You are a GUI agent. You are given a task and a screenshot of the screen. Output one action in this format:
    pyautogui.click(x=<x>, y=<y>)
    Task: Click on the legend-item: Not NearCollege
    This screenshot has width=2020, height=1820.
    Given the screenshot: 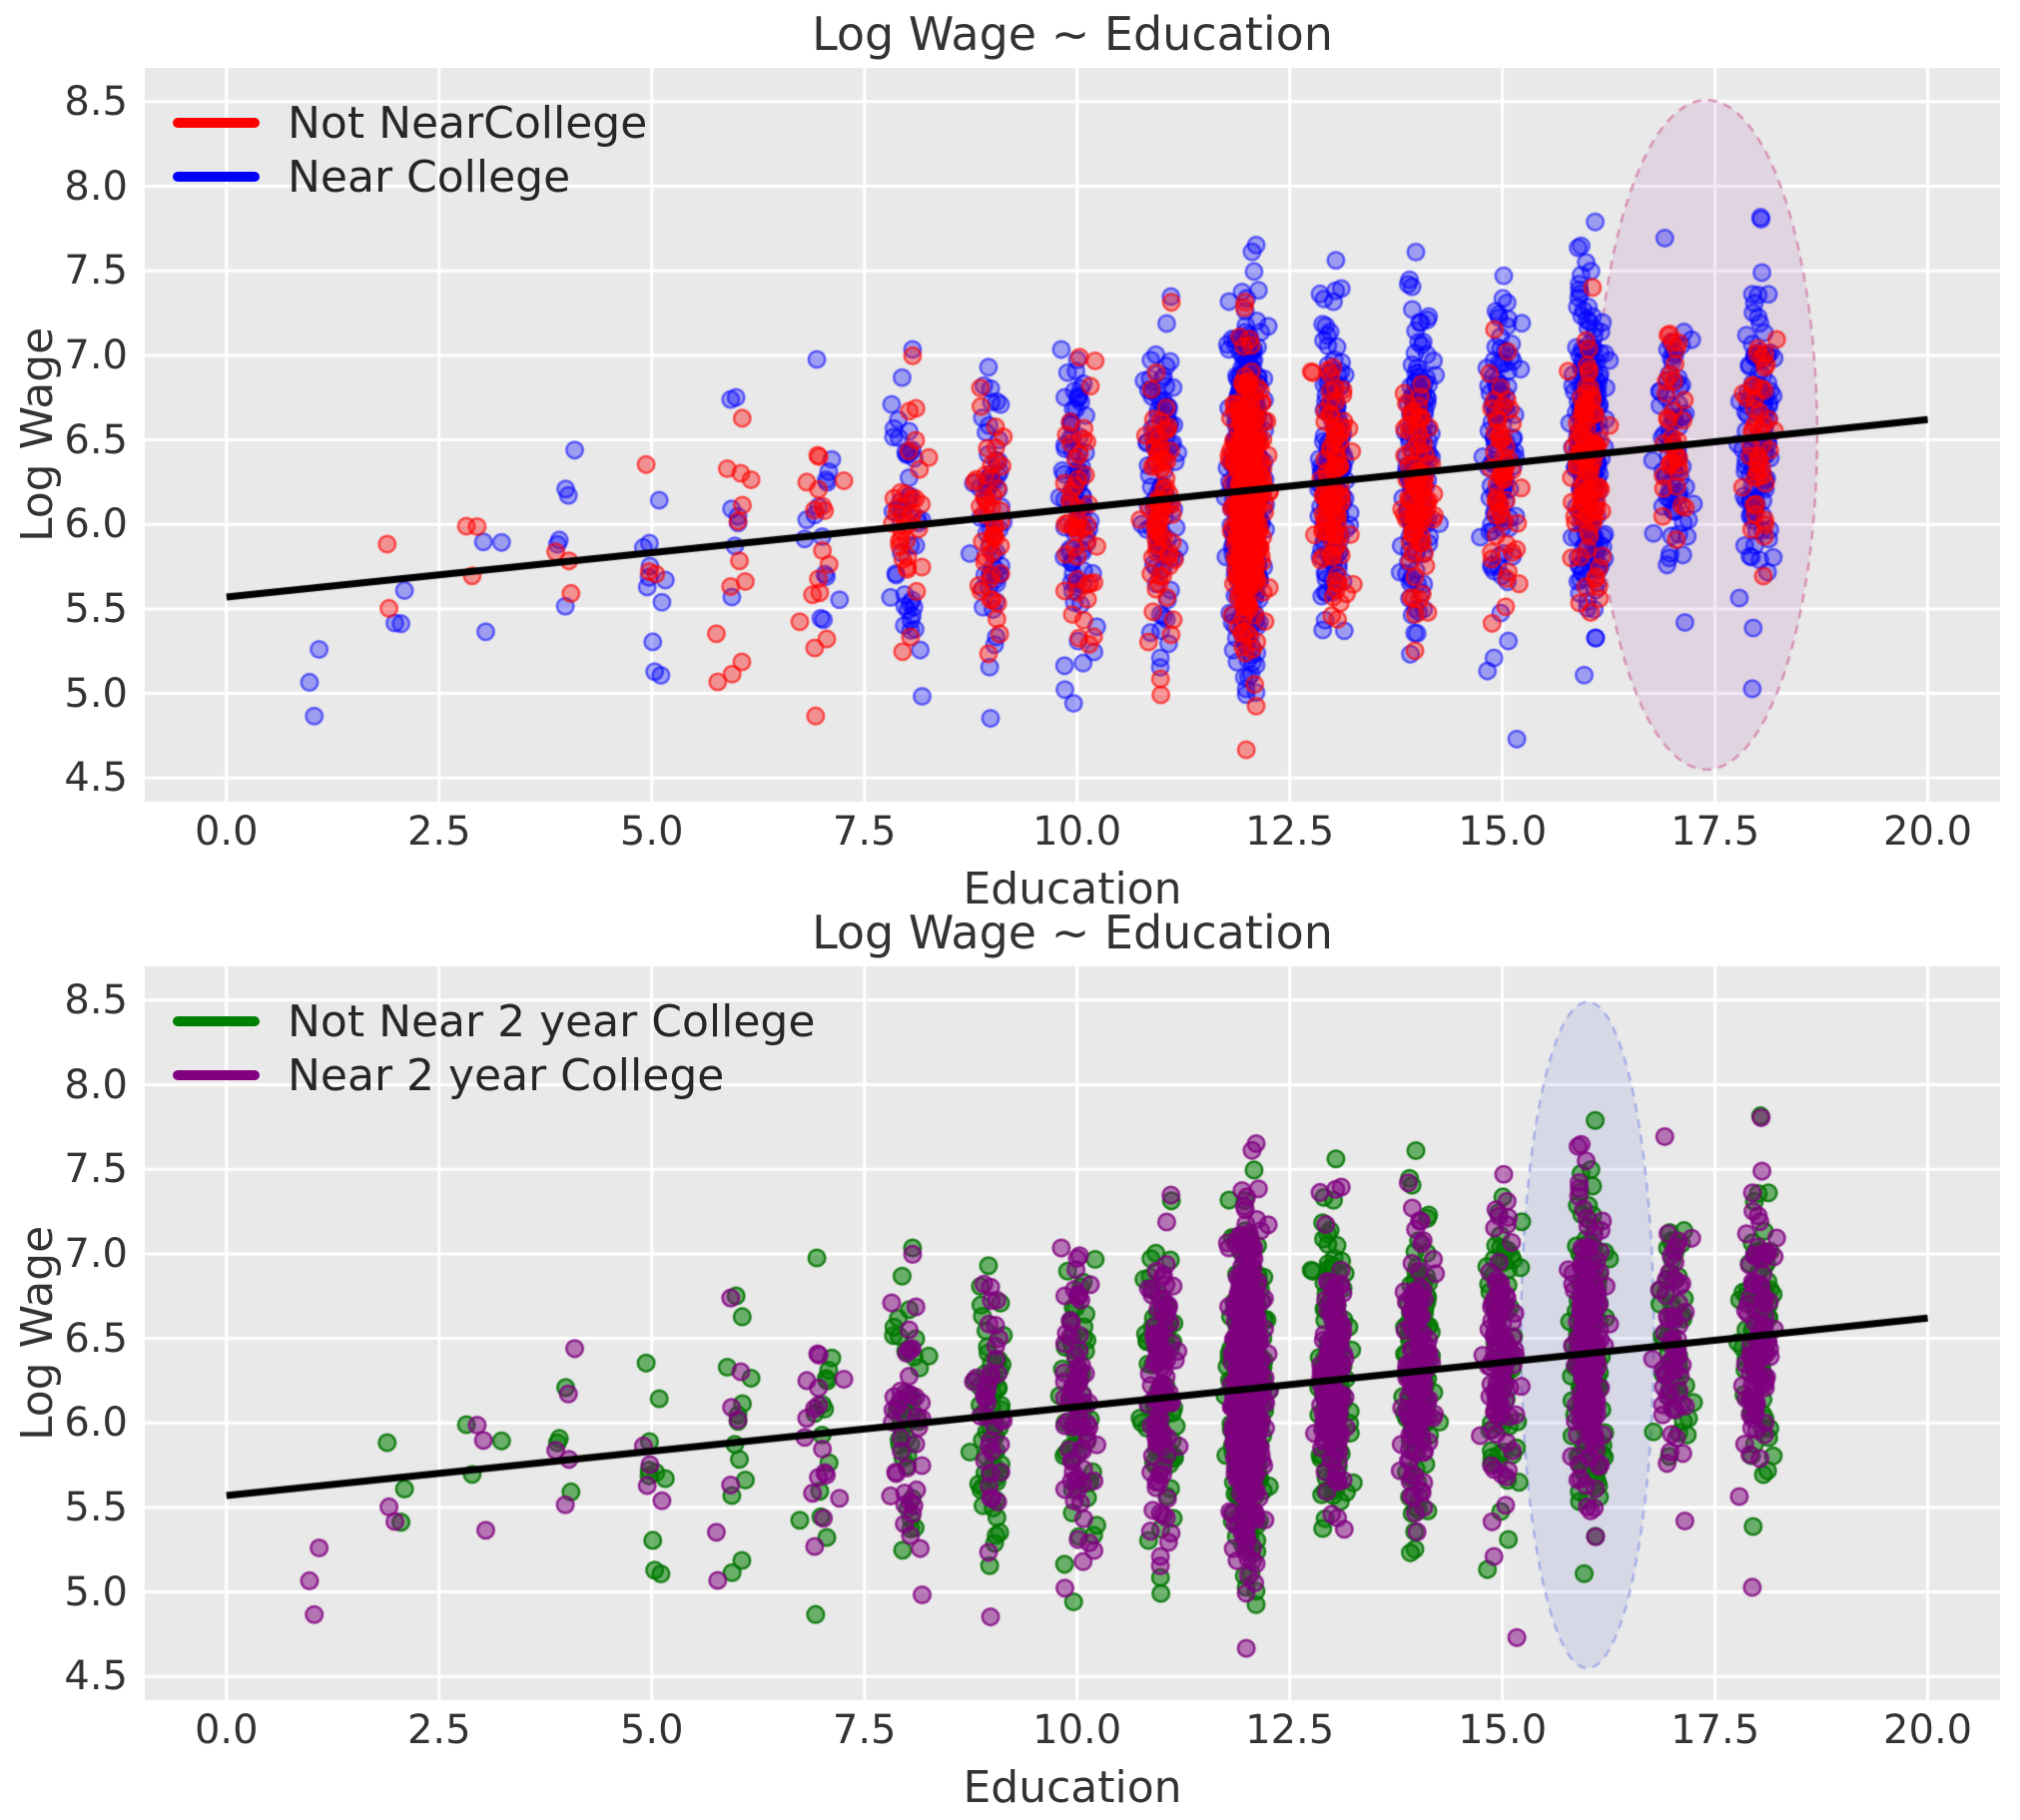 What is the action you would take?
    pyautogui.click(x=410, y=123)
    